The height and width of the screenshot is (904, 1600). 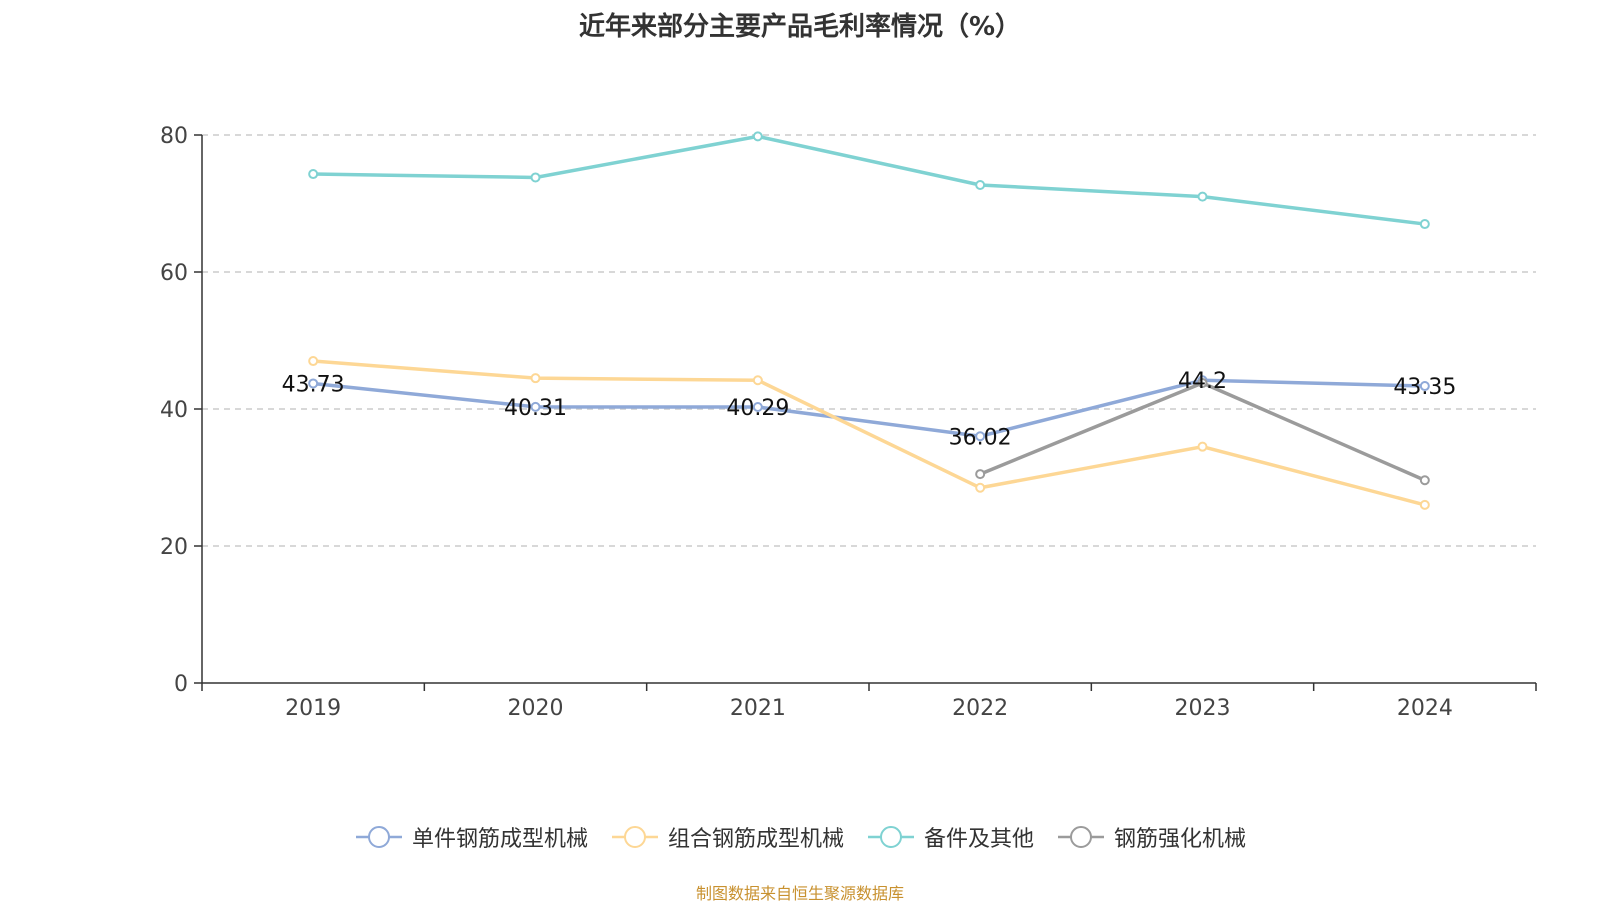 I want to click on data-label: 43.35, so click(x=1424, y=387).